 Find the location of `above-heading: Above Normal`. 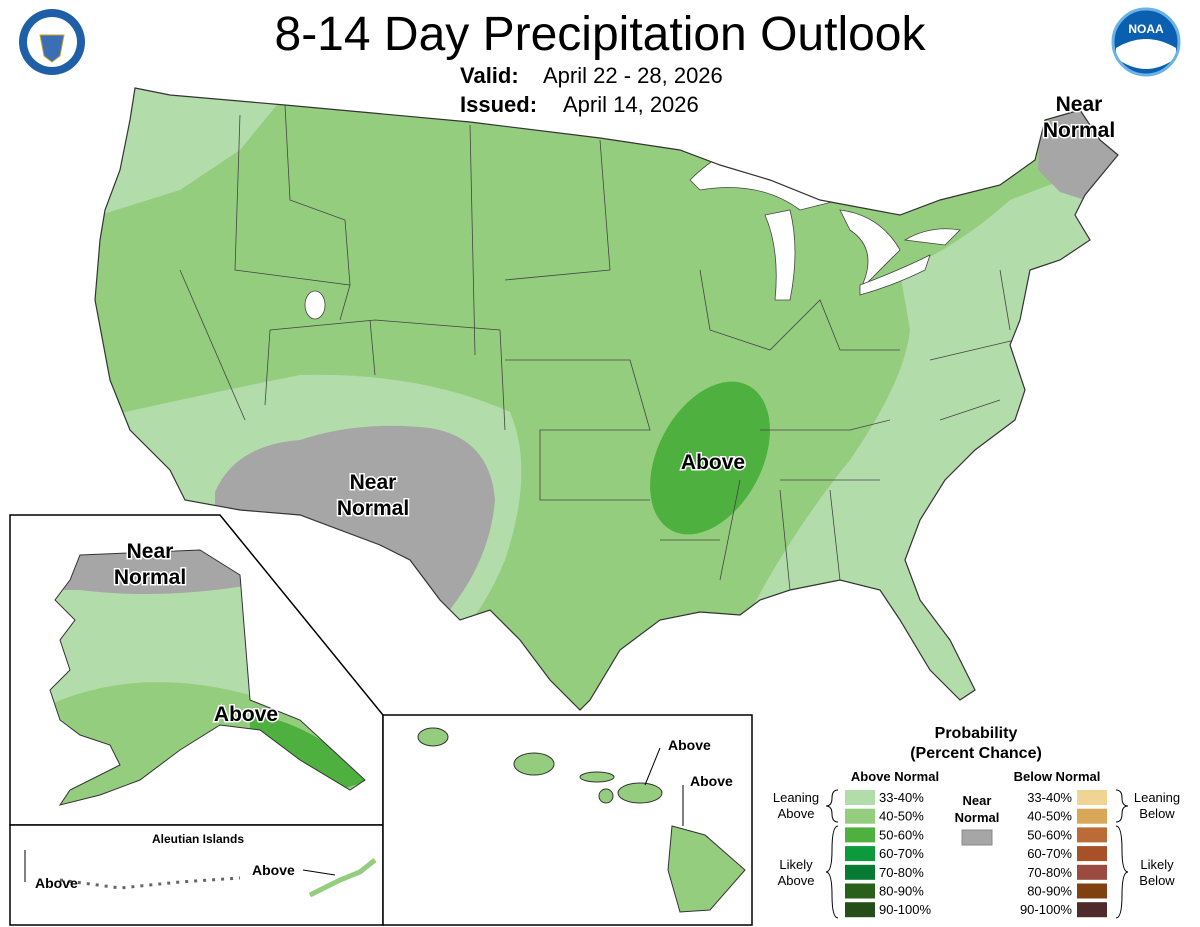

above-heading: Above Normal is located at coordinates (895, 776).